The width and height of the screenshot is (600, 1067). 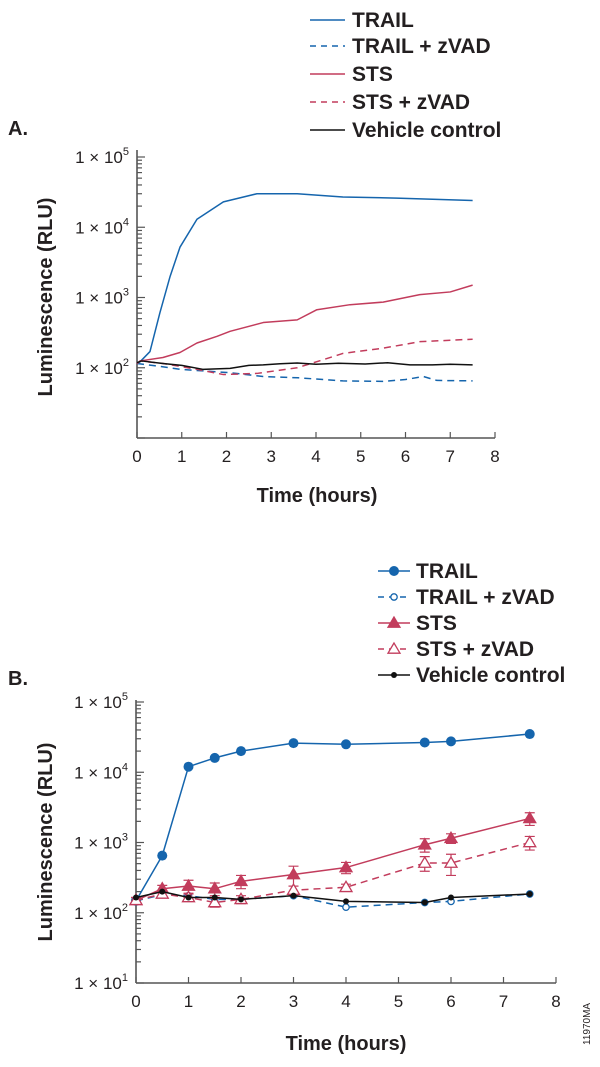 What do you see at coordinates (304, 278) in the screenshot?
I see `panel-a-series-trail` at bounding box center [304, 278].